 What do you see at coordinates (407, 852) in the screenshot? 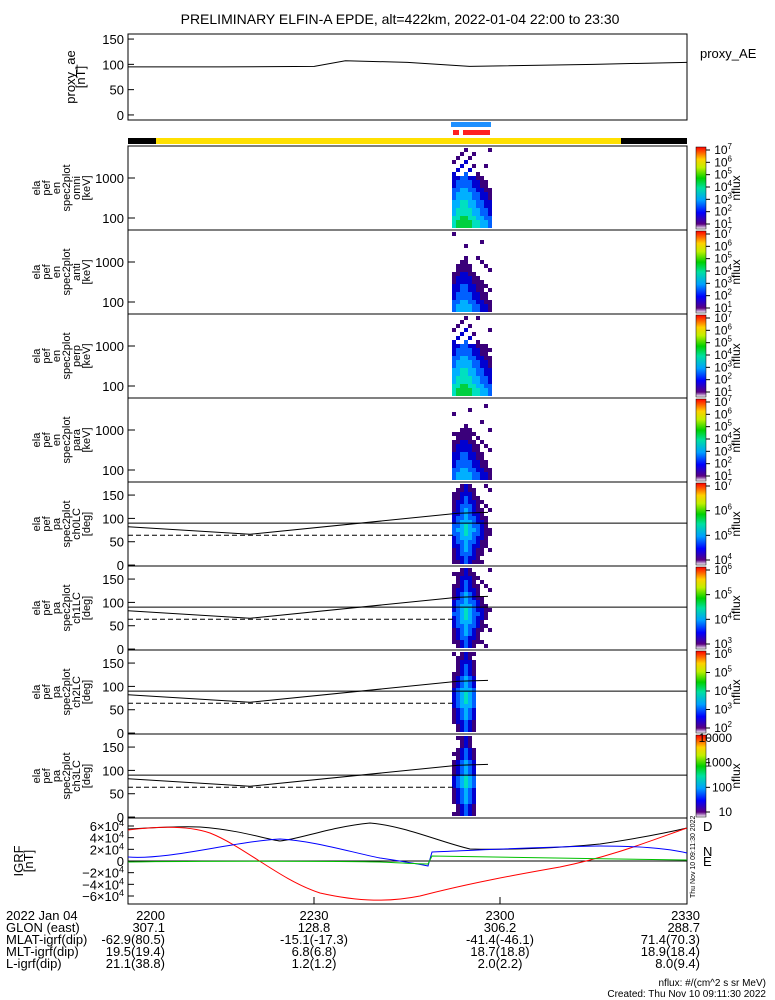
I see `igrf-n-line` at bounding box center [407, 852].